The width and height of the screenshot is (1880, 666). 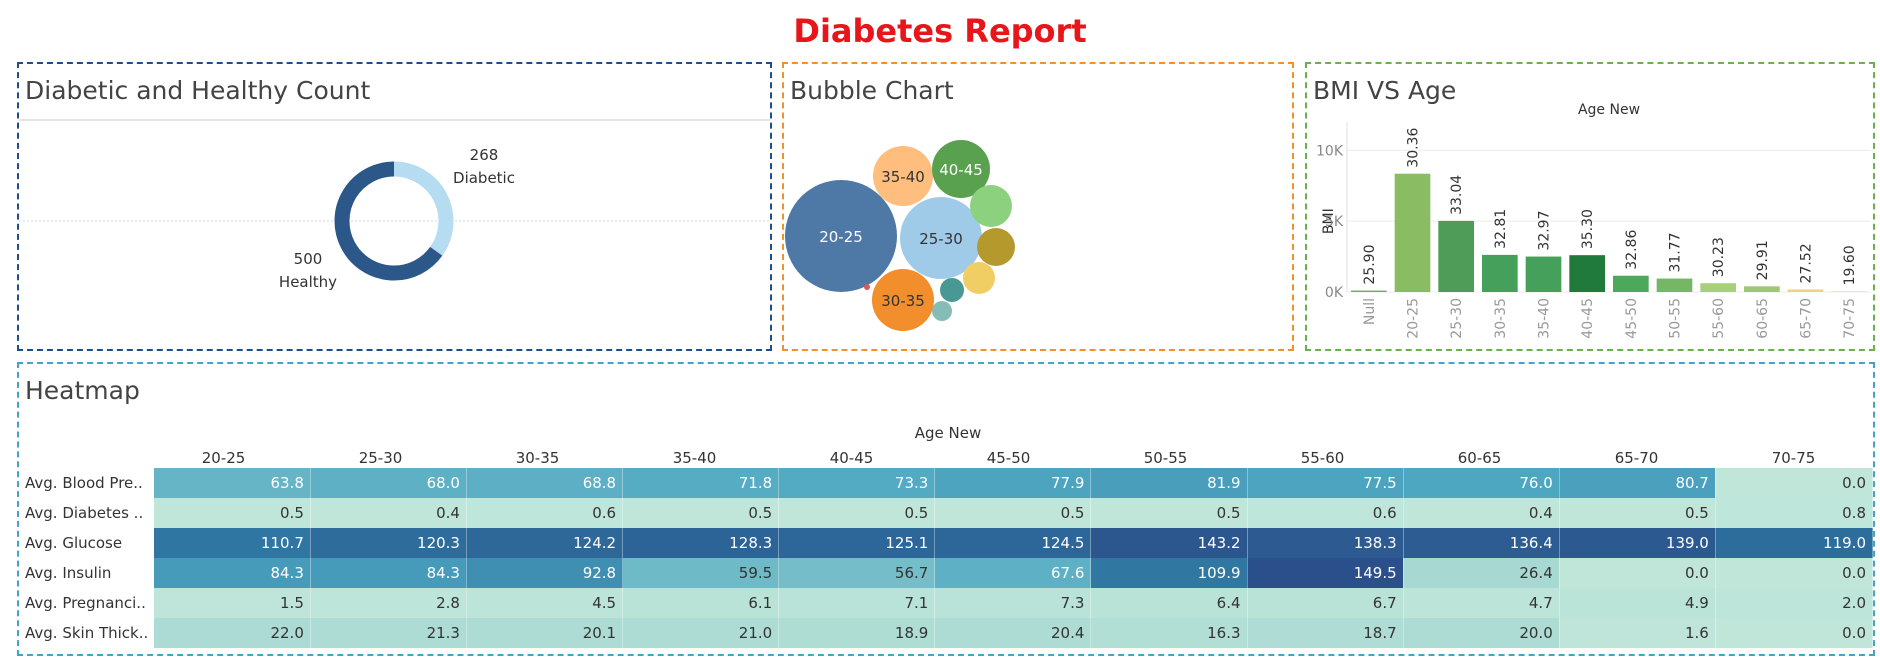 I want to click on heatmap-cell: 77.5, so click(x=1325, y=483).